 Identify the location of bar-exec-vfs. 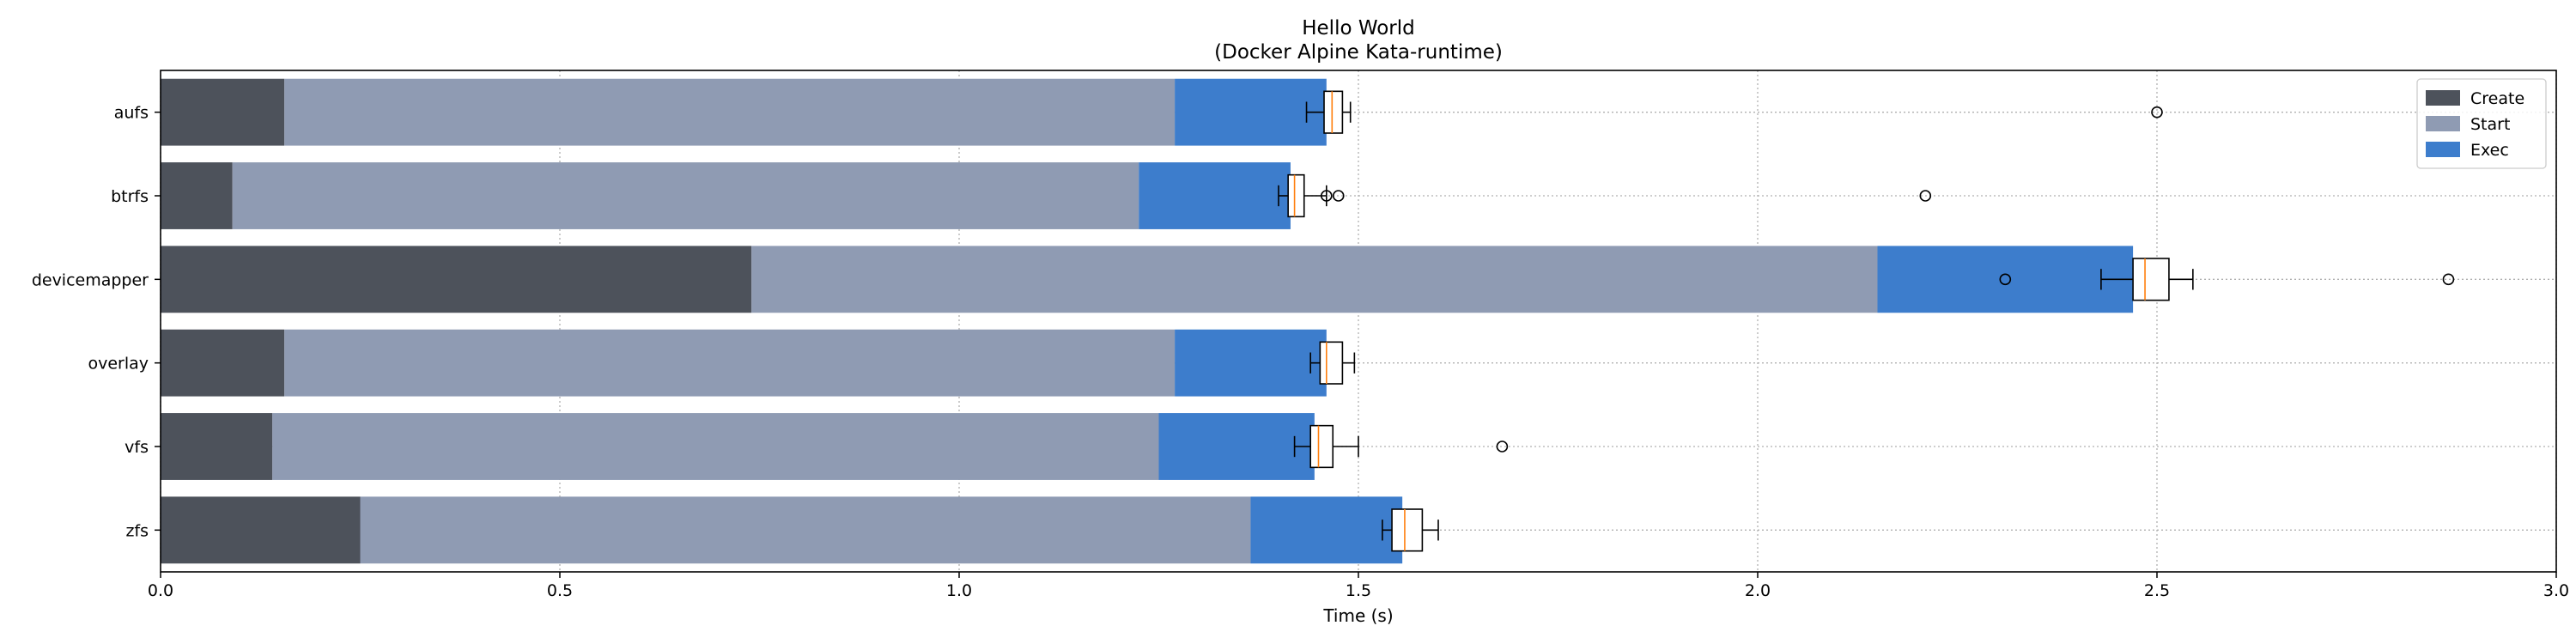
(1236, 446).